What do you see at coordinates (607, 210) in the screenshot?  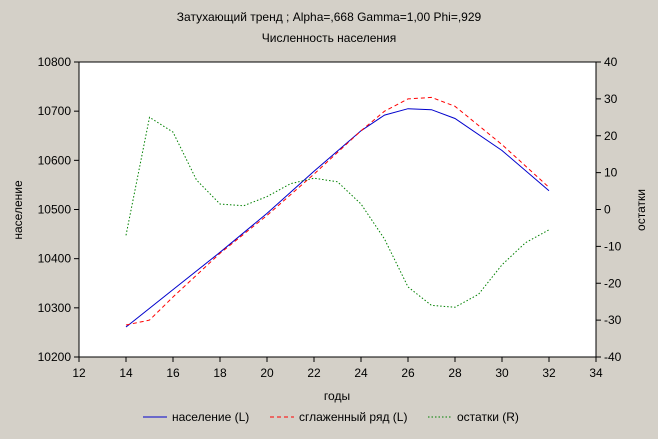 I see `y-right-tick-label-4: 0` at bounding box center [607, 210].